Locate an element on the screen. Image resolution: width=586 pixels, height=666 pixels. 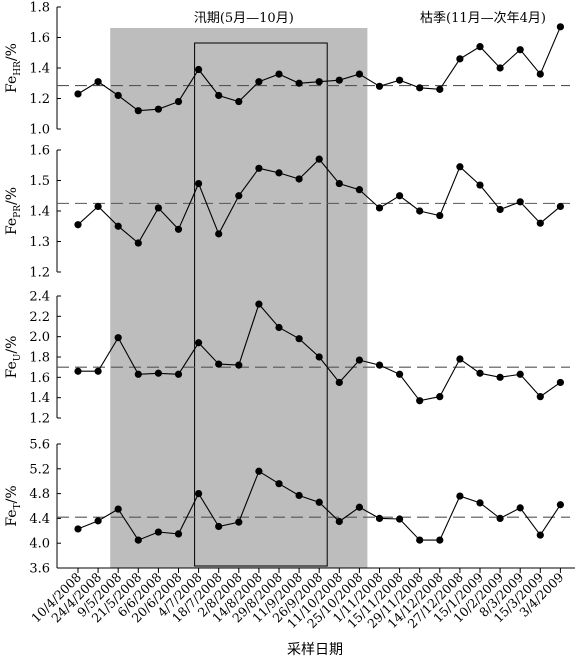
y-axis-title-sub-fe-t: T is located at coordinates (18, 506).